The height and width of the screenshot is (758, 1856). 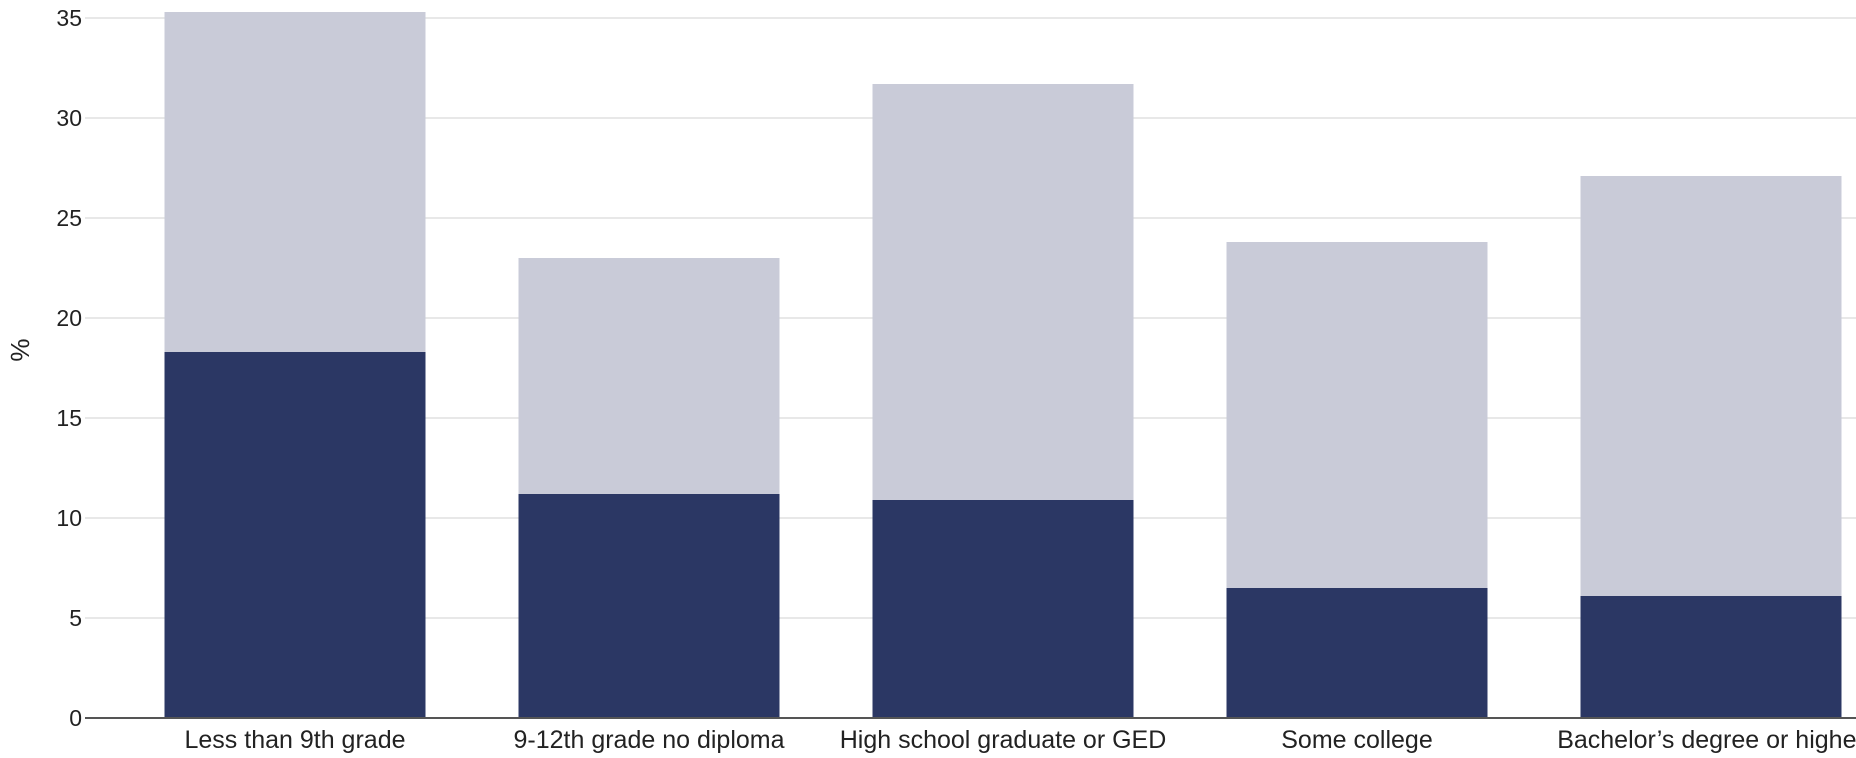 What do you see at coordinates (69, 118) in the screenshot?
I see `y-tick-label: 30` at bounding box center [69, 118].